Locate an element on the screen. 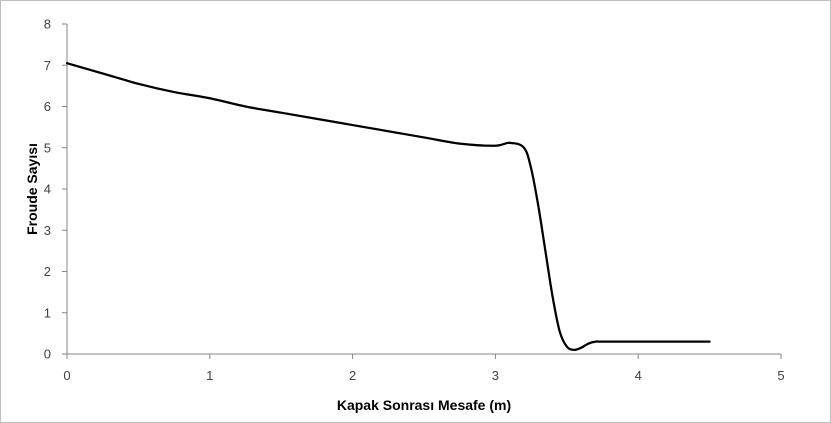  x-tick-labels: 0 1 2 3 4 5 is located at coordinates (423, 375).